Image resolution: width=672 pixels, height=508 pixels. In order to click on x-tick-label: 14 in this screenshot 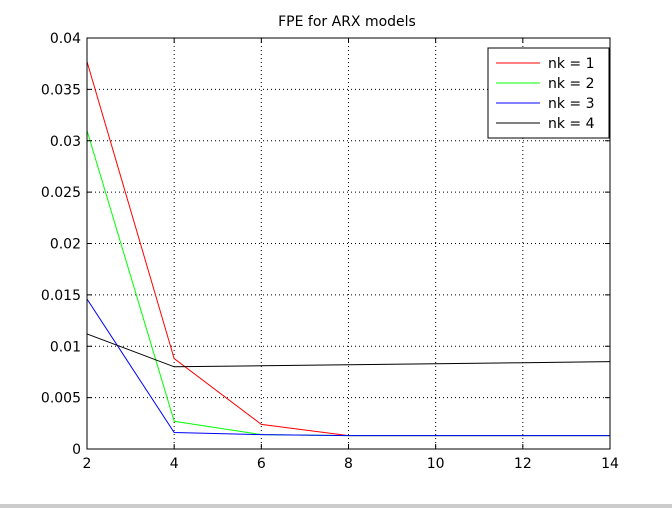, I will do `click(610, 464)`.